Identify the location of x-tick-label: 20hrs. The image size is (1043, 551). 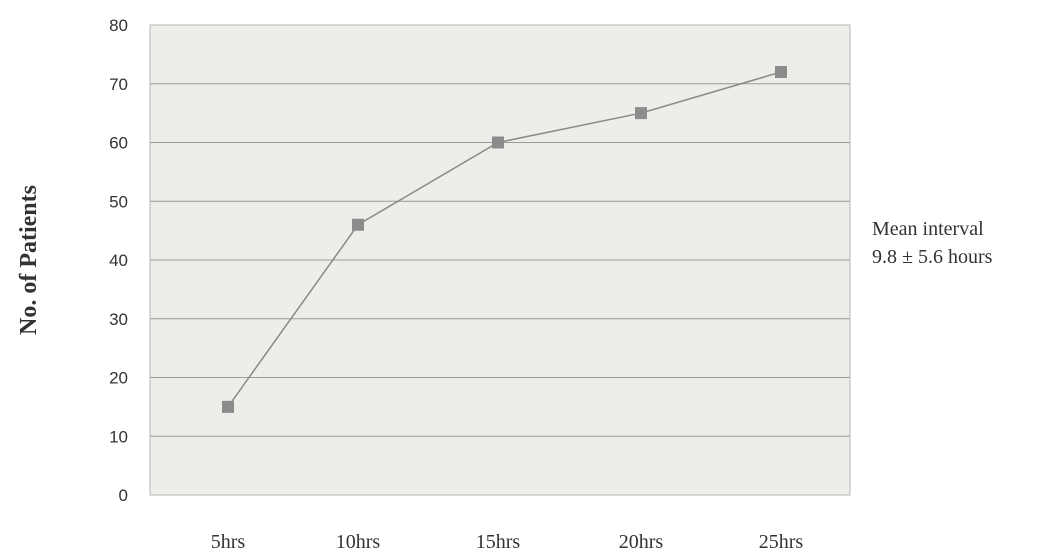
(641, 541).